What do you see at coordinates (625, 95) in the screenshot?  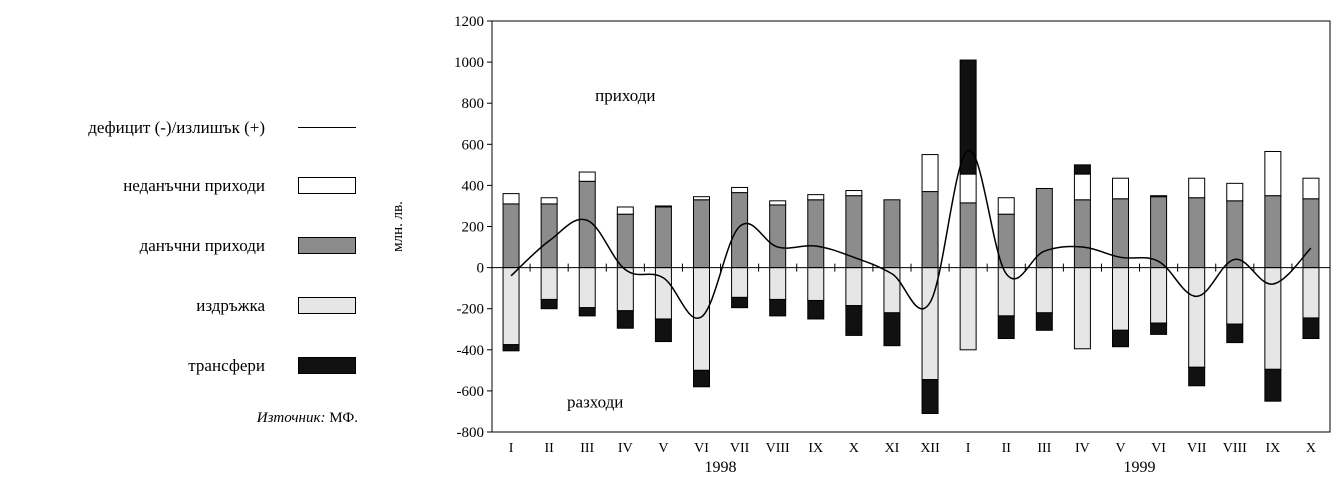 I see `annotation-revenues: приходи` at bounding box center [625, 95].